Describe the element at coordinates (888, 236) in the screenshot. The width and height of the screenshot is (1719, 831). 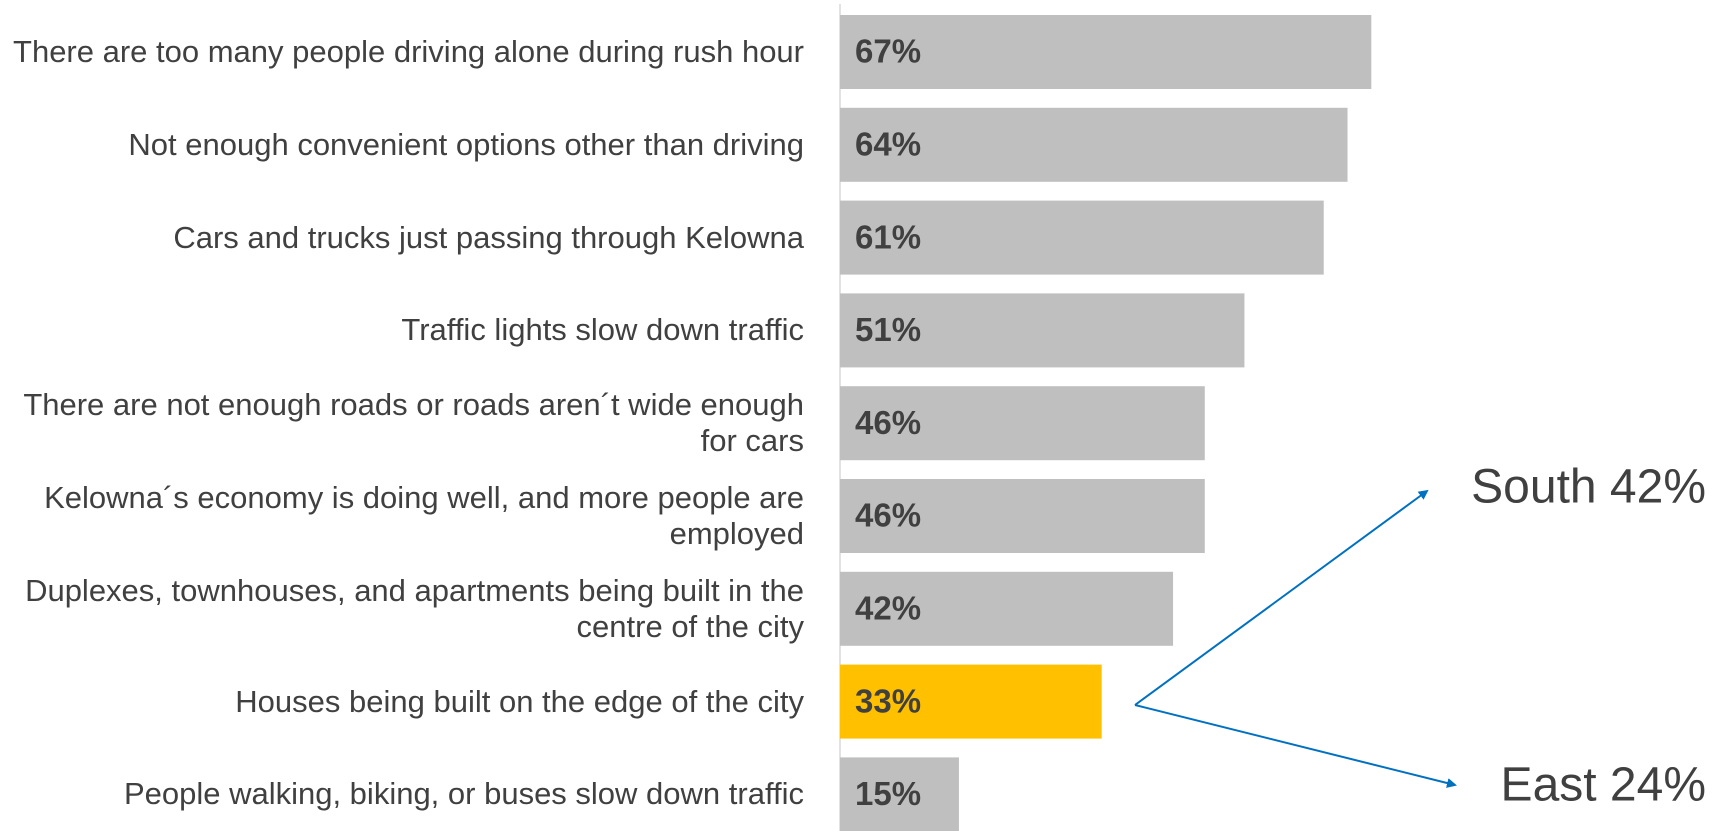
I see `value-label: 61%` at that location.